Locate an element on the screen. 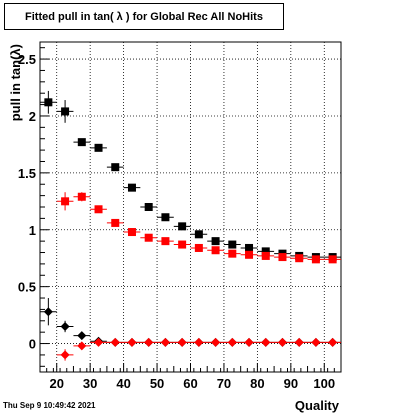 This screenshot has width=400, height=414. x-tick-label: 90 is located at coordinates (291, 383).